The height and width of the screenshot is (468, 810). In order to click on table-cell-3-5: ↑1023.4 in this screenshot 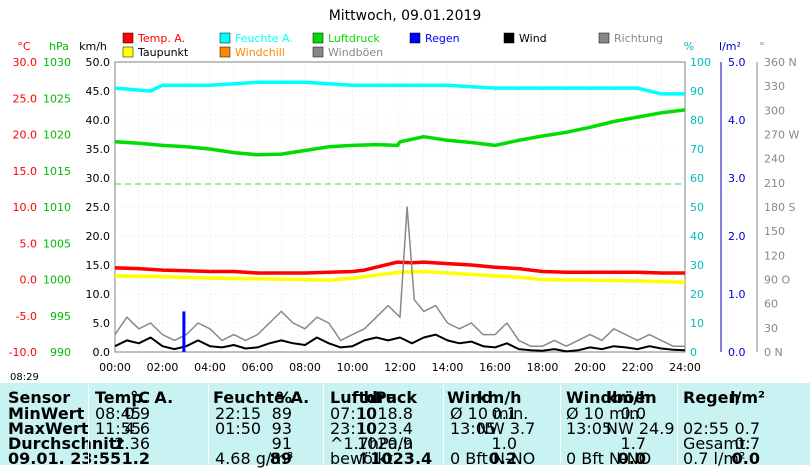, I will do `click(395, 458)`.